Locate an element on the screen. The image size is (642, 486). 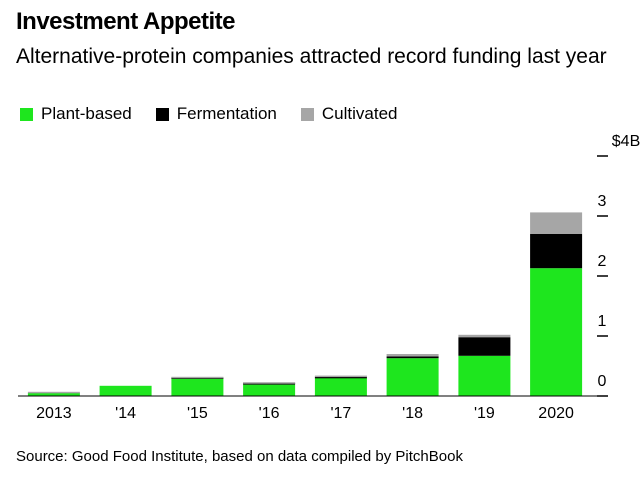
legend-item-cultivated: Cultivated is located at coordinates (349, 114).